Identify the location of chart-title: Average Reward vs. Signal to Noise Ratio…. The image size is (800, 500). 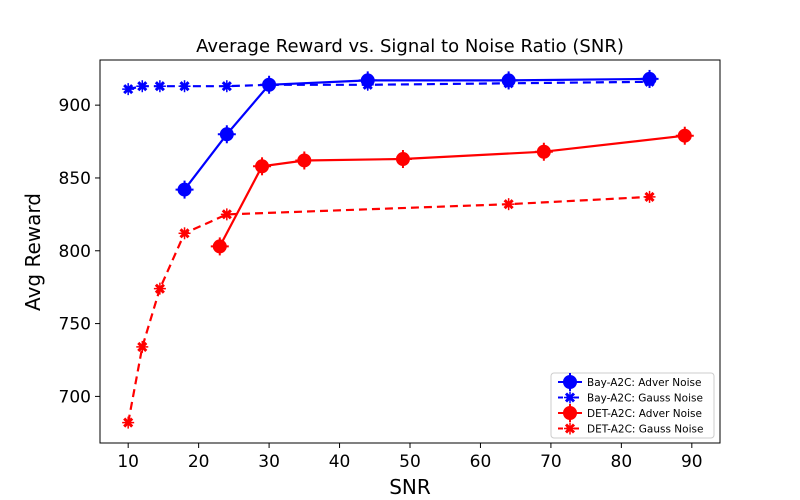
(410, 46).